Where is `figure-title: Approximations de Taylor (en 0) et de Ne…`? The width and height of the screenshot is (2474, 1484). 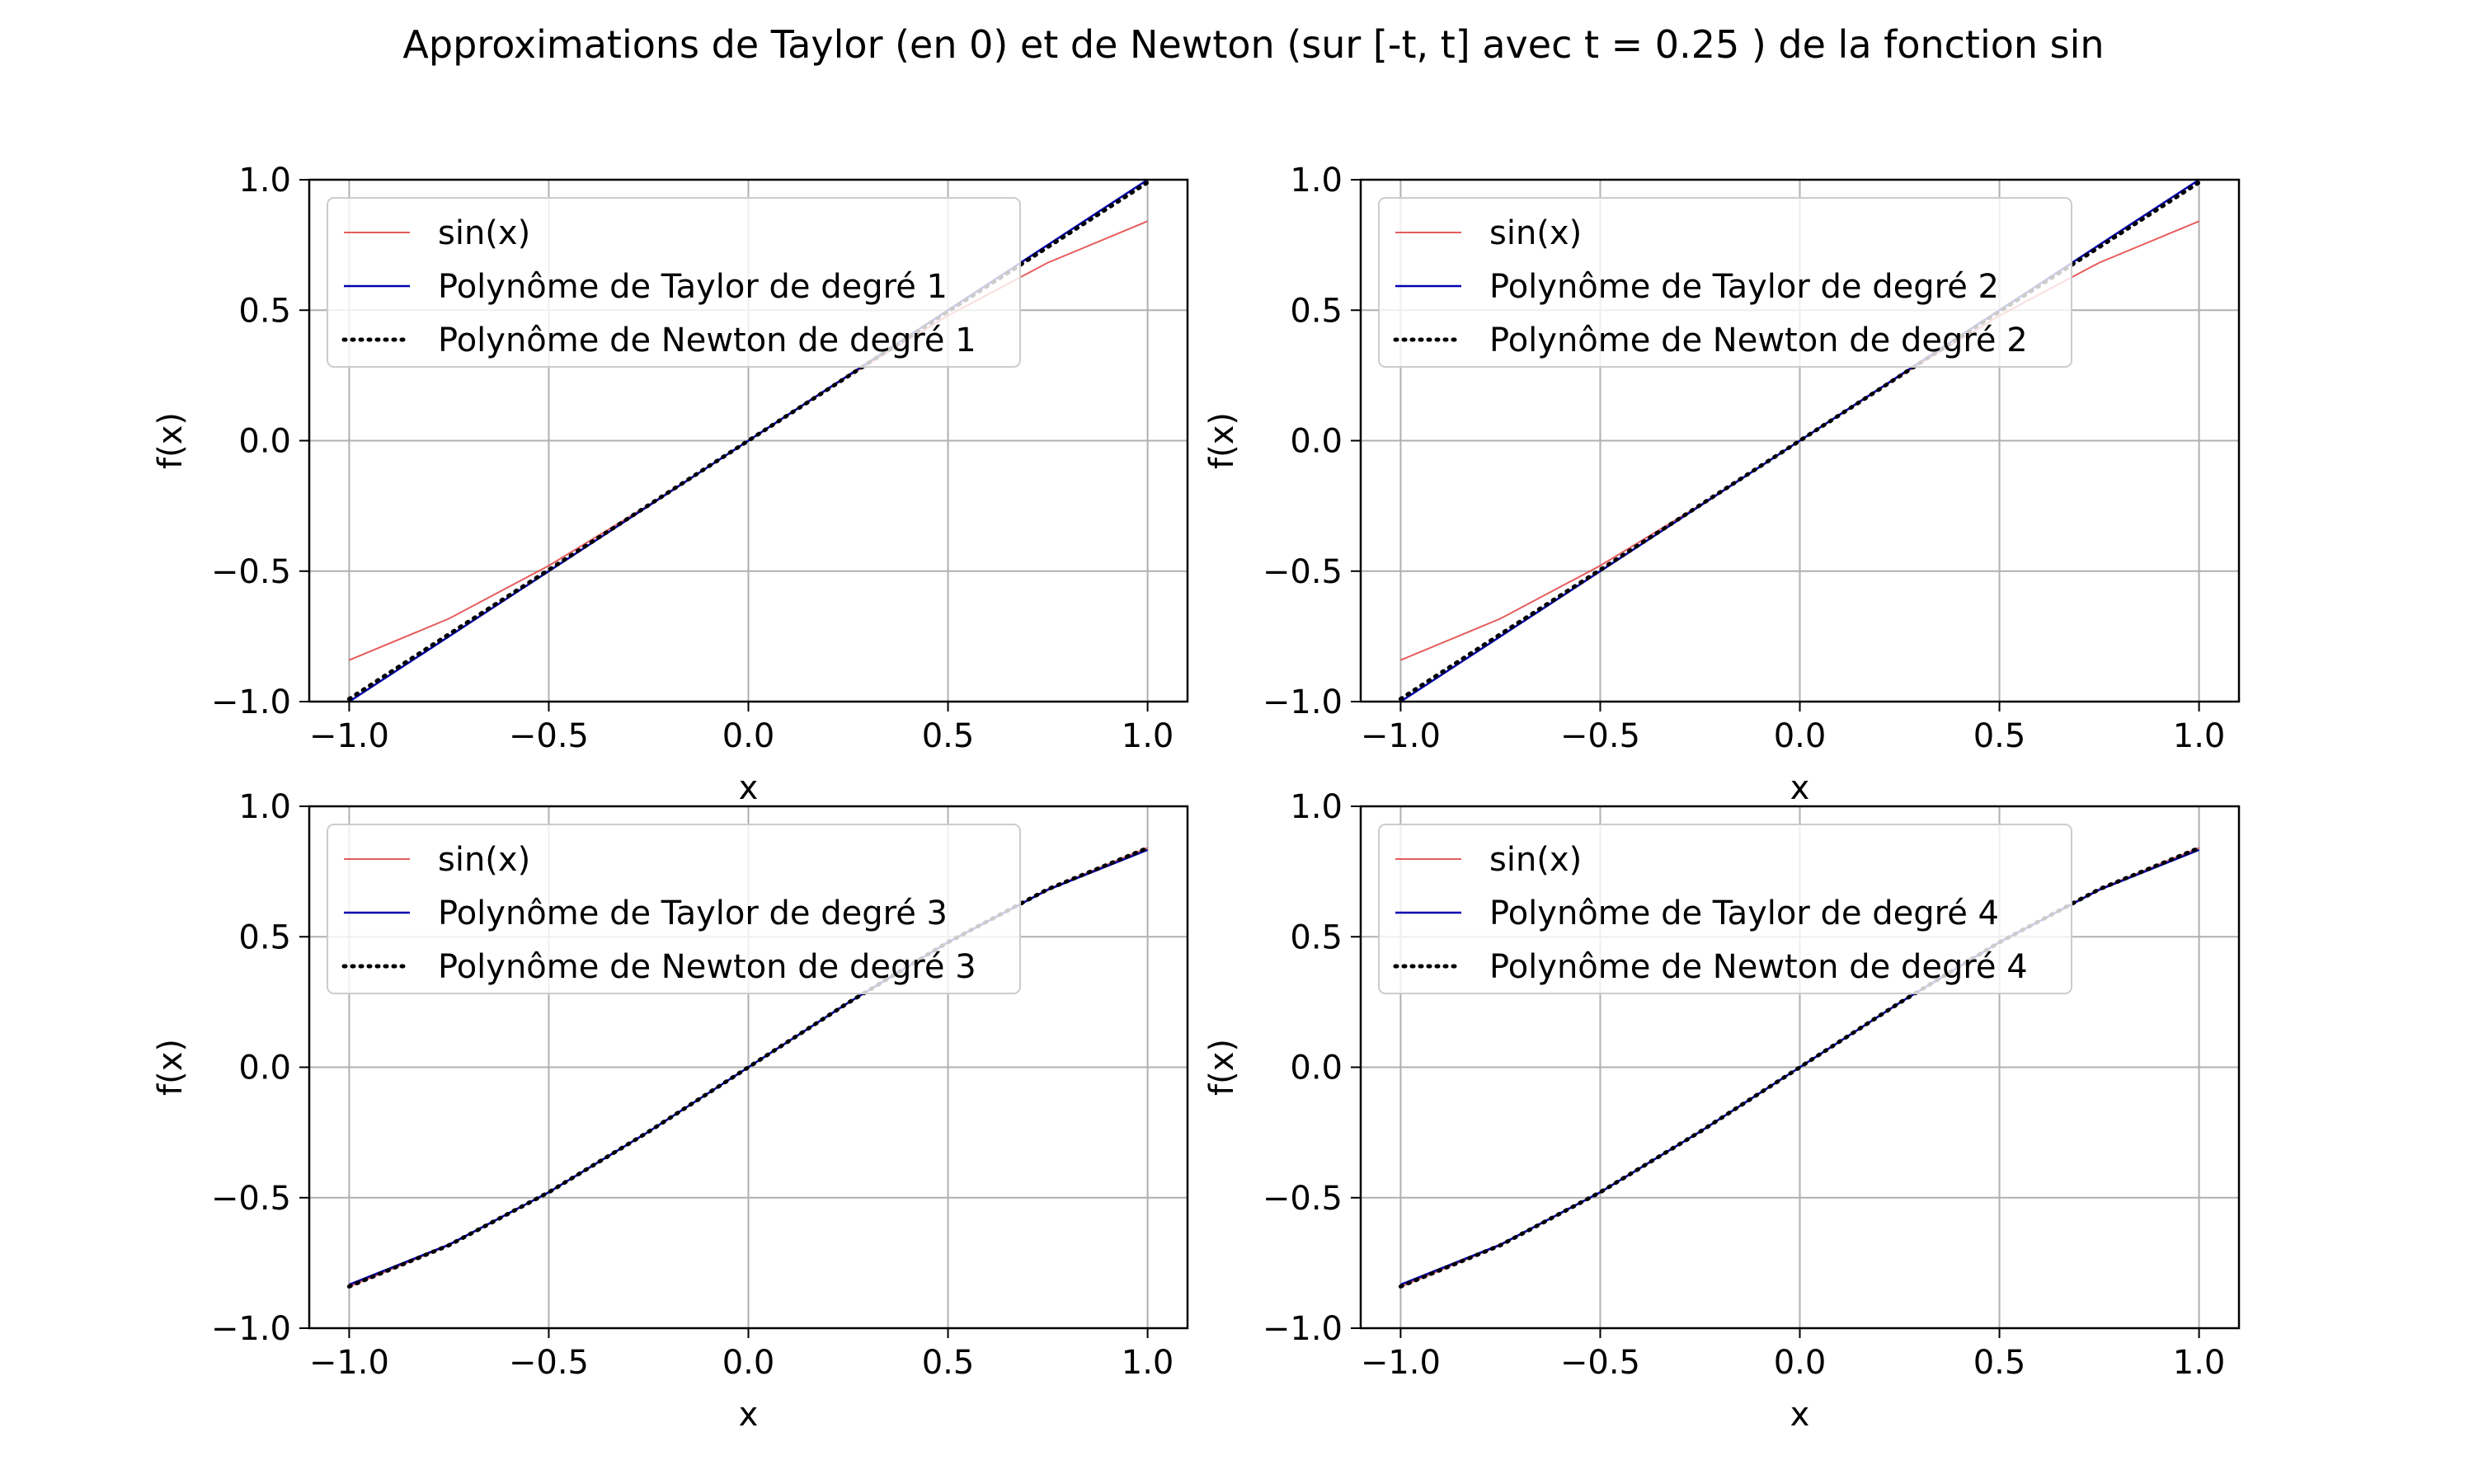
figure-title: Approximations de Taylor (en 0) et de Ne… is located at coordinates (1253, 44).